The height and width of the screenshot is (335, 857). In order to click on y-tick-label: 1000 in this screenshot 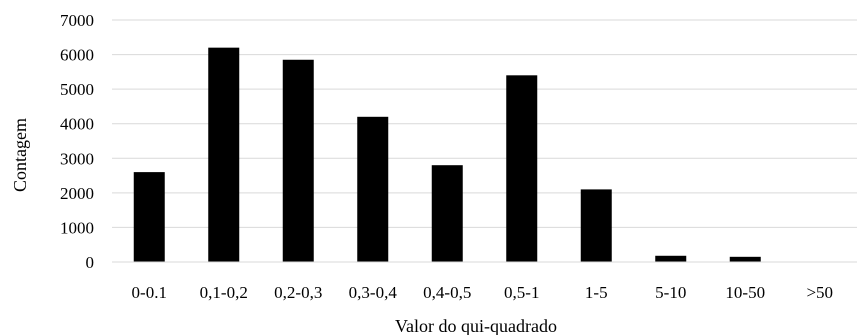, I will do `click(77, 227)`.